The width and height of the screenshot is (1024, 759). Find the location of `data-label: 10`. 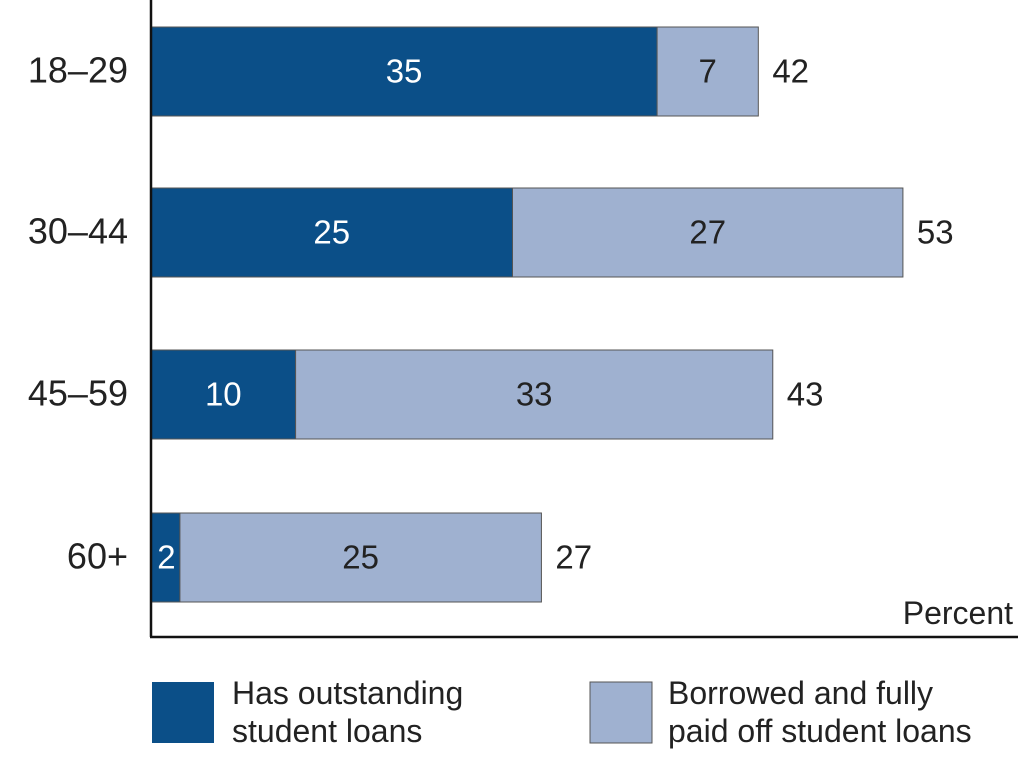

data-label: 10 is located at coordinates (223, 394).